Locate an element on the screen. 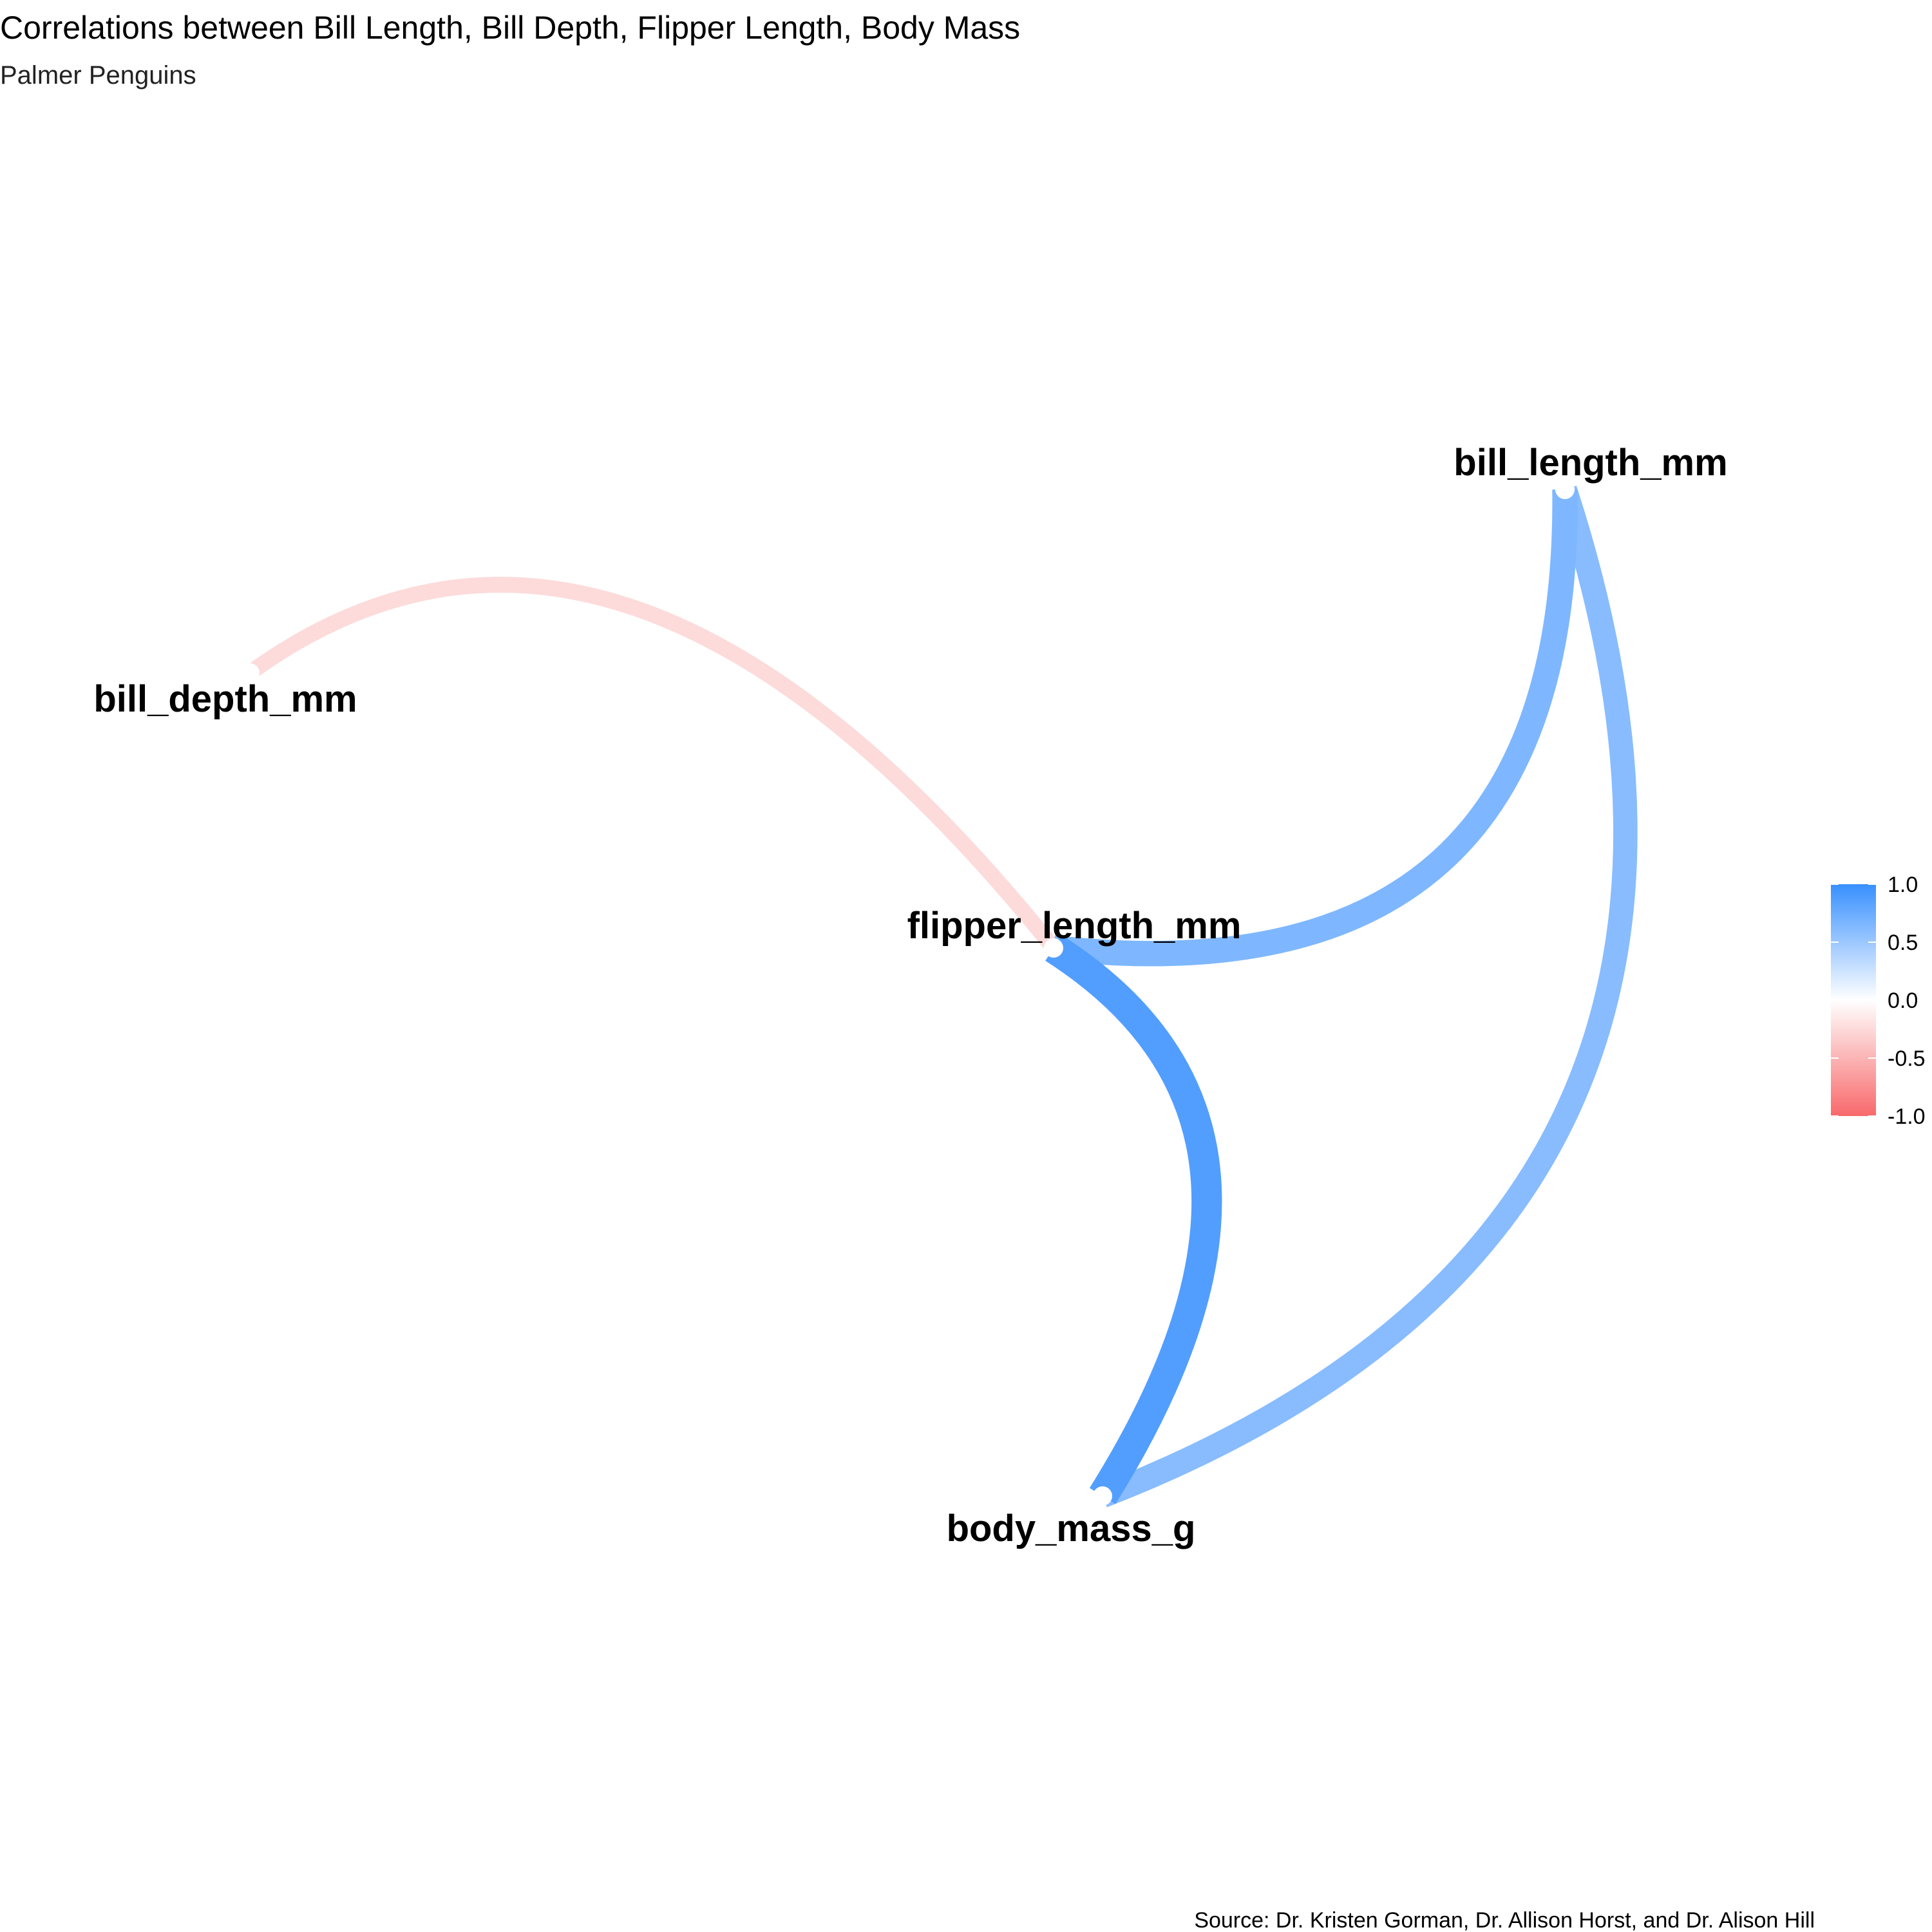  legend-tick-label: 0.0 is located at coordinates (1903, 1001).